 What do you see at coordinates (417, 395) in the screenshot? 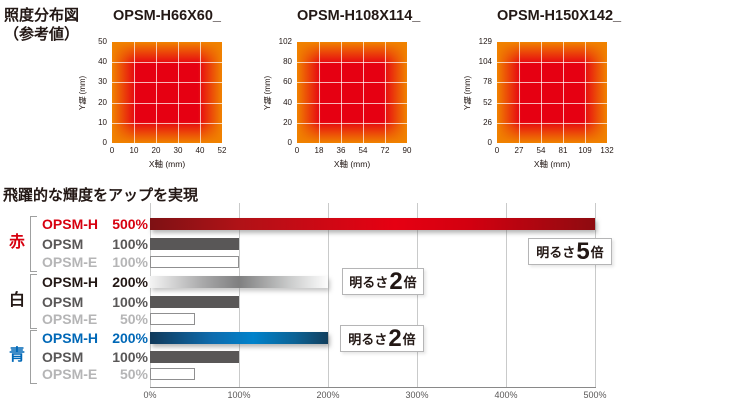
I see `axis-tick-label: 300%` at bounding box center [417, 395].